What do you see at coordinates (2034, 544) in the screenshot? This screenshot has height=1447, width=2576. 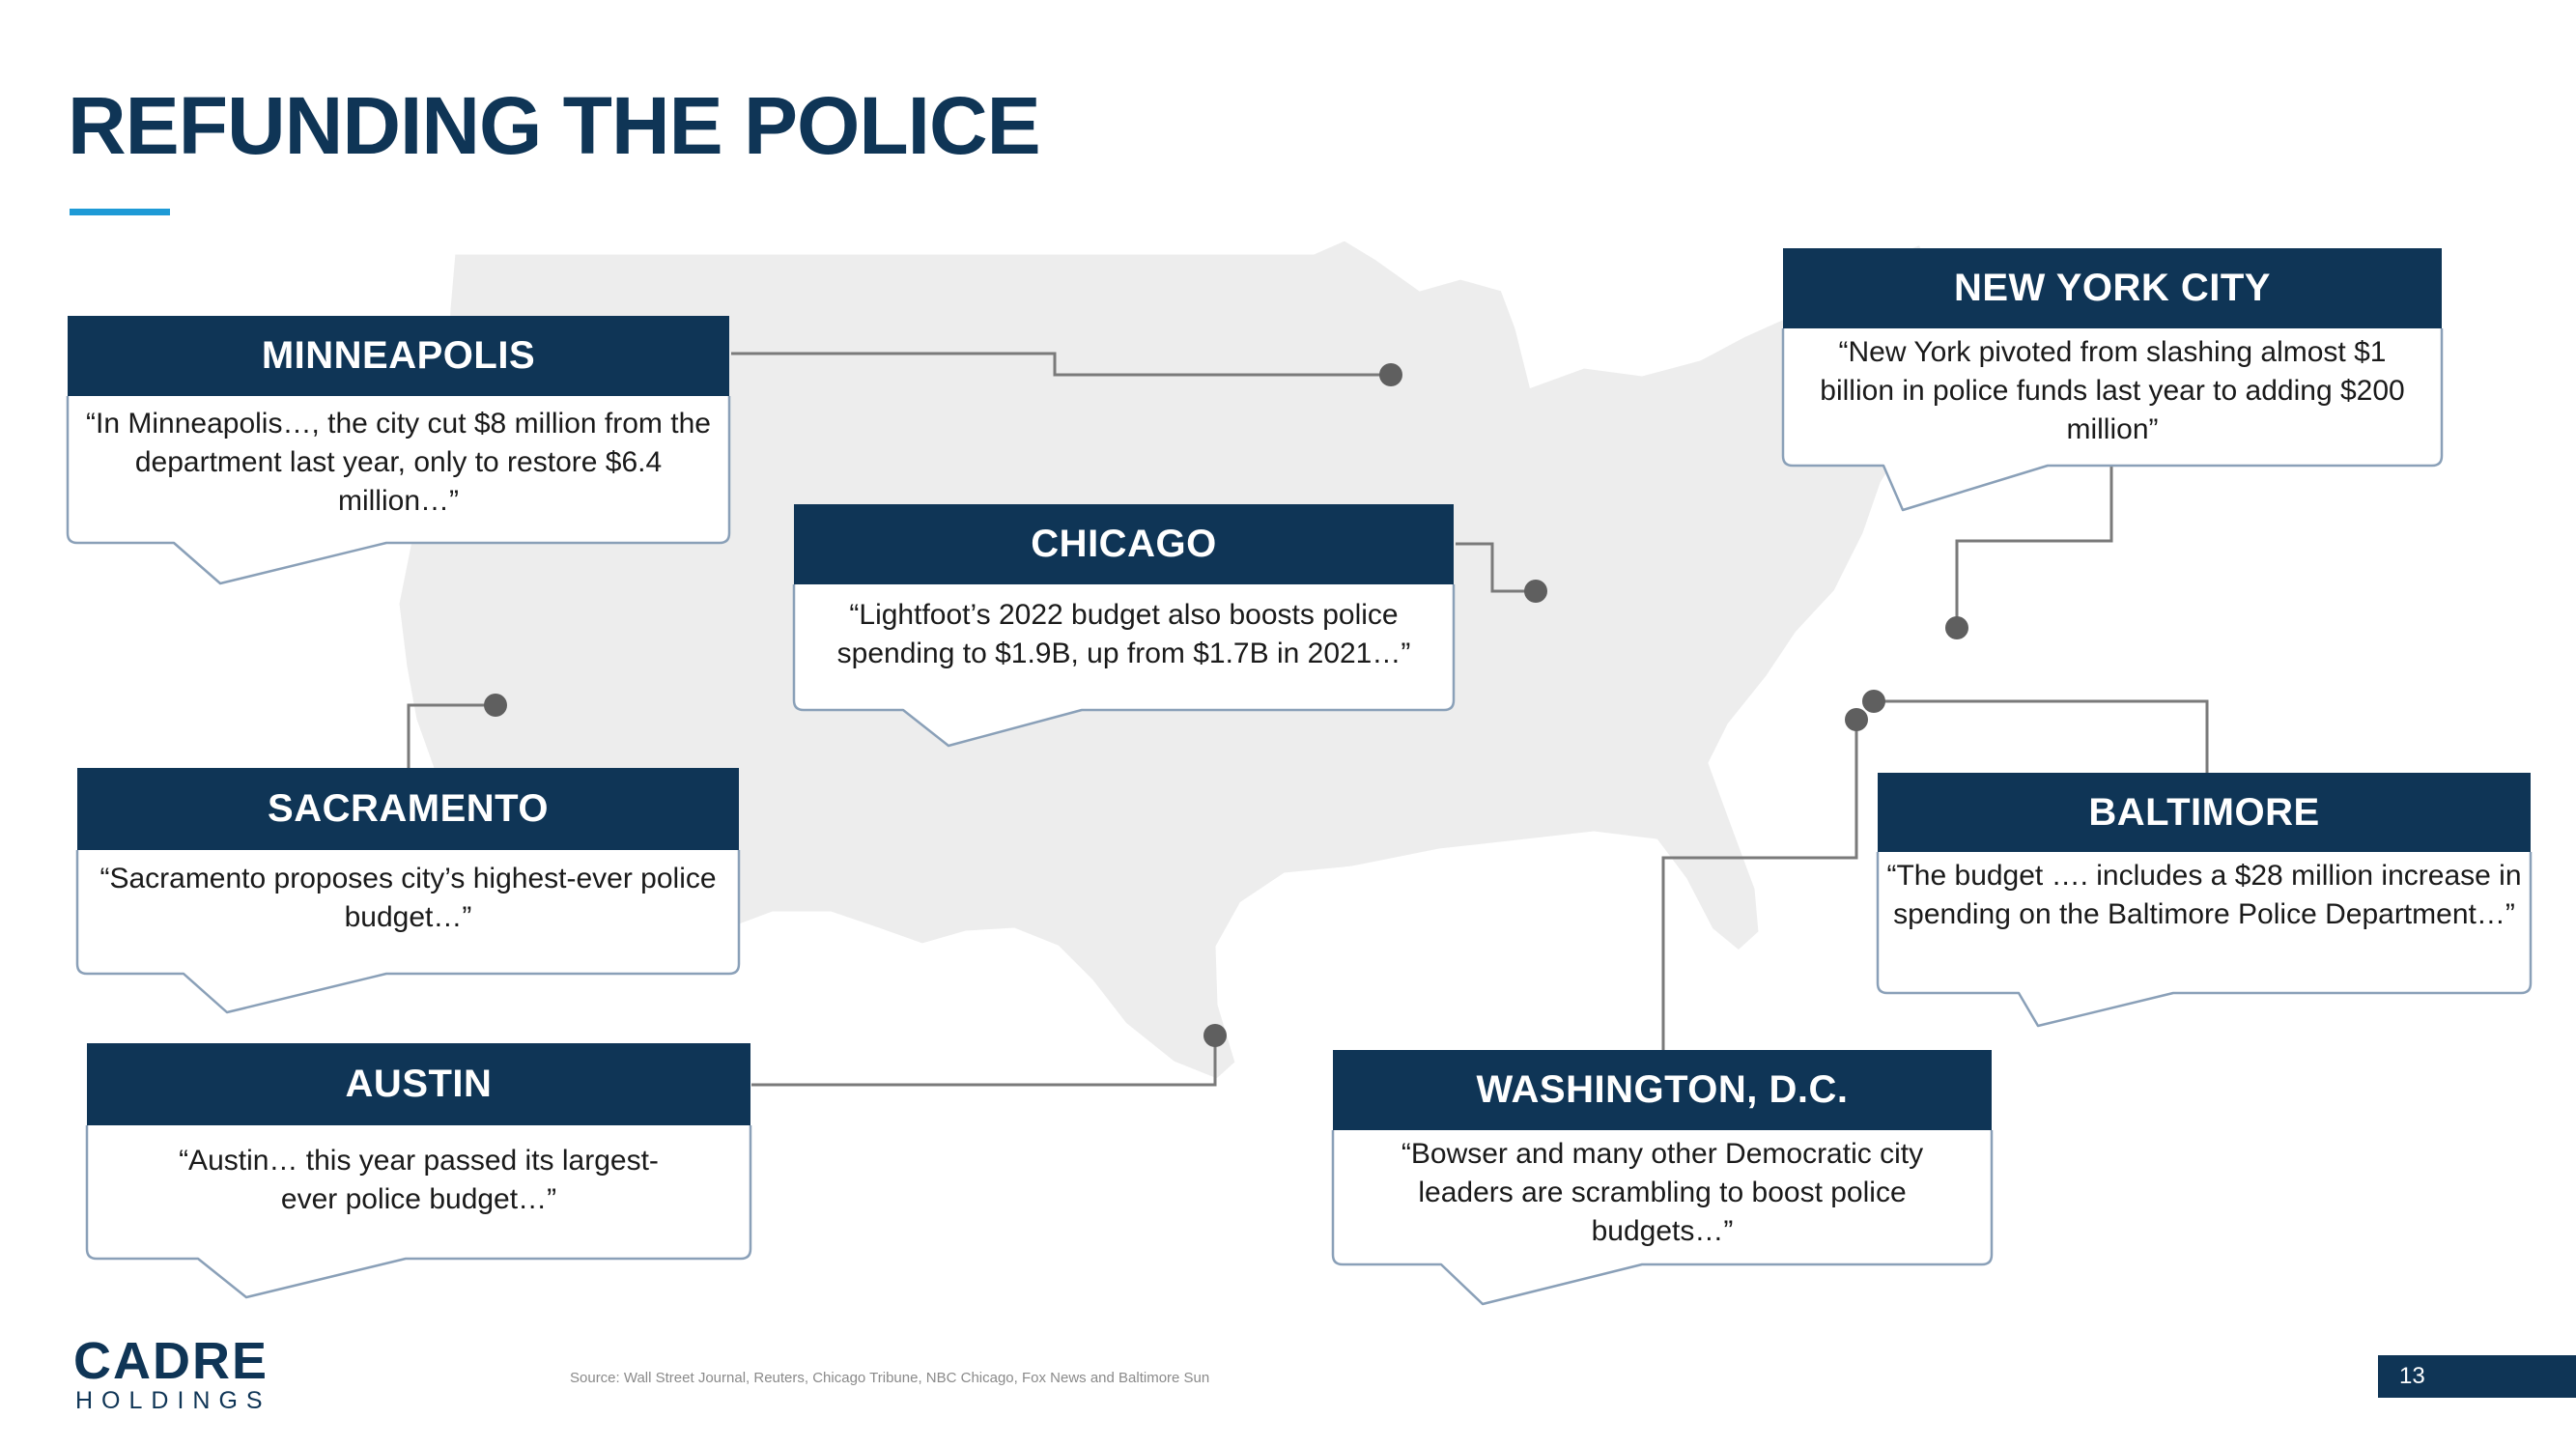 I see `new-york-city-connector` at bounding box center [2034, 544].